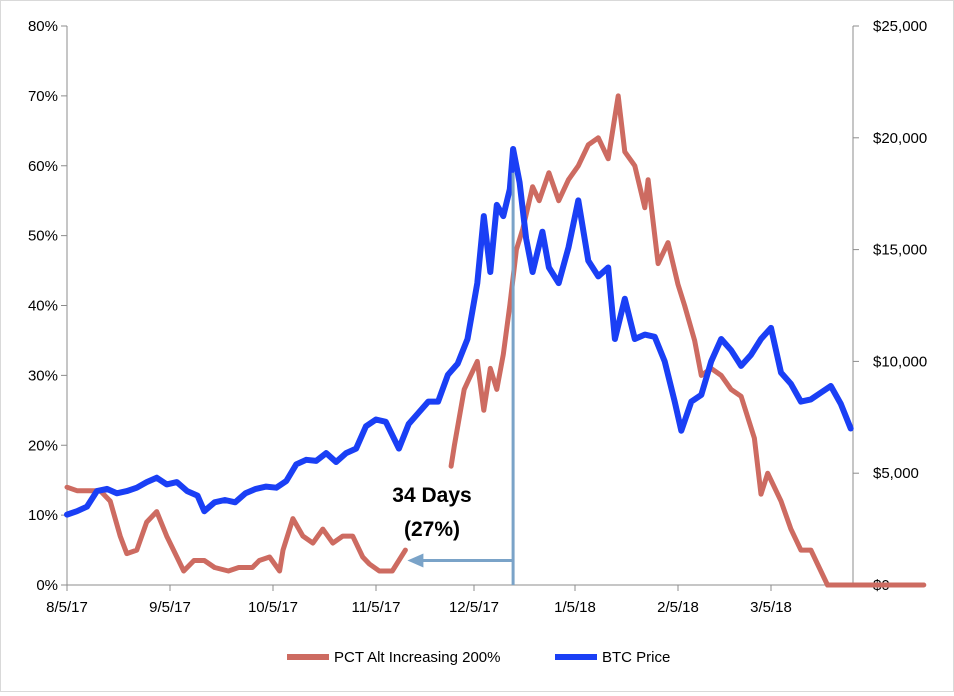 The height and width of the screenshot is (696, 954). What do you see at coordinates (67, 607) in the screenshot?
I see `x-tick-label: 8/5/17` at bounding box center [67, 607].